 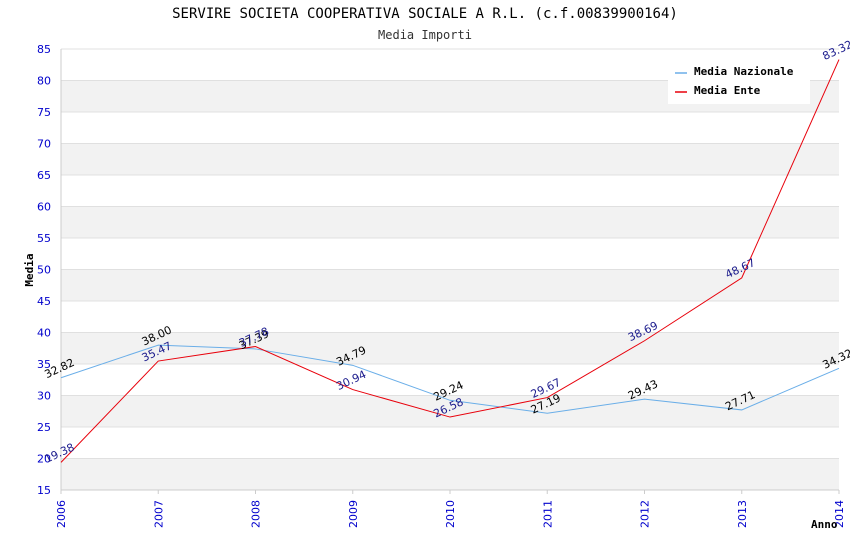 I want to click on x-tick-labels: 2006 2007 2008 2009 2010 2011 2012 2013 2014, so click(x=450, y=509).